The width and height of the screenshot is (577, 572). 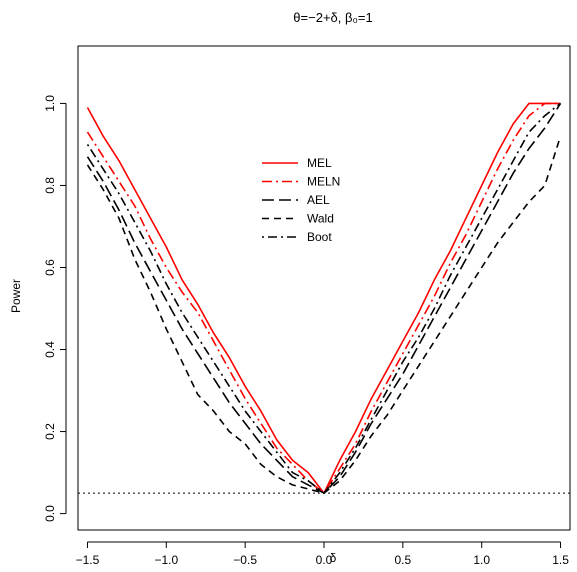 What do you see at coordinates (481, 560) in the screenshot?
I see `x-tick-label: 1.0` at bounding box center [481, 560].